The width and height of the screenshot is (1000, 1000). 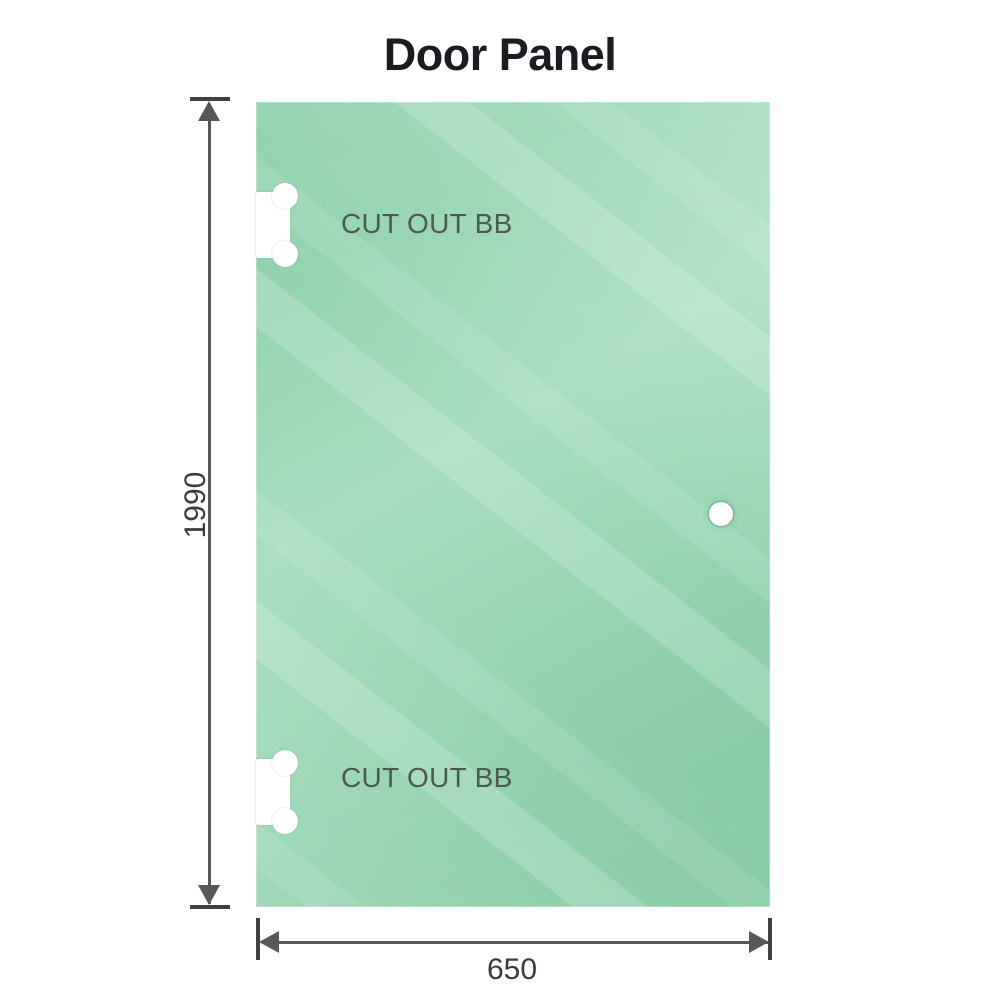 What do you see at coordinates (195, 505) in the screenshot?
I see `height-dimension-label: 1990` at bounding box center [195, 505].